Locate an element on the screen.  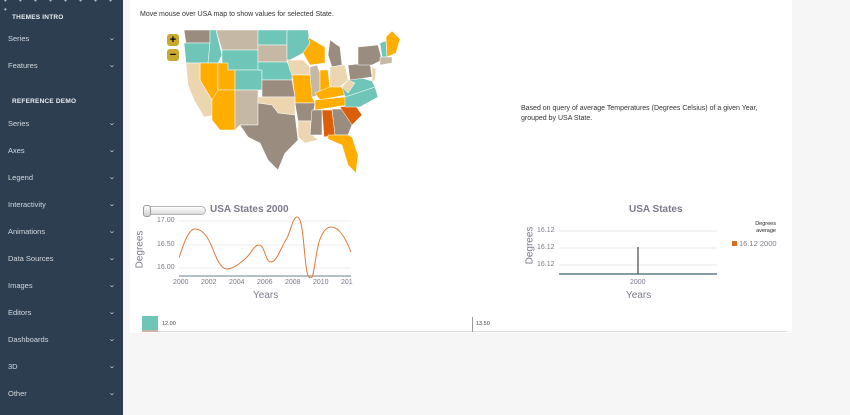
x-tick: 2002 is located at coordinates (209, 282).